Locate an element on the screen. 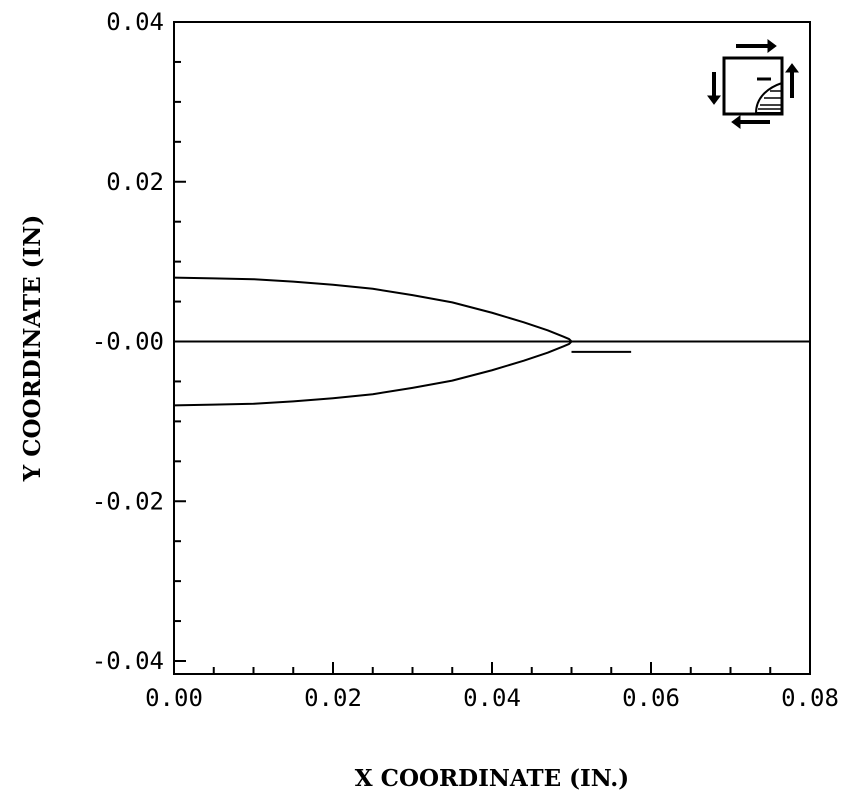 The width and height of the screenshot is (852, 804). y-tick-label: -0.00 is located at coordinates (128, 342).